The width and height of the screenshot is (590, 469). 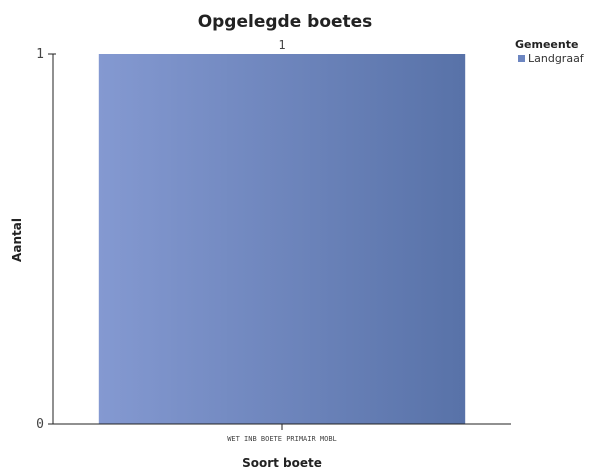 I want to click on legend-title: Gemeente, so click(x=546, y=44).